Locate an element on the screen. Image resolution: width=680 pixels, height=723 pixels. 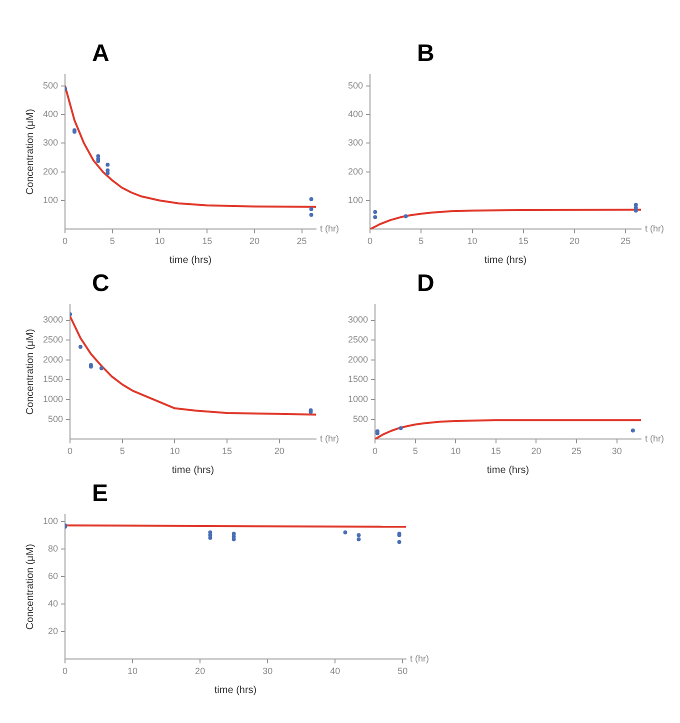
y-tick-label: 40 is located at coordinates (53, 603).